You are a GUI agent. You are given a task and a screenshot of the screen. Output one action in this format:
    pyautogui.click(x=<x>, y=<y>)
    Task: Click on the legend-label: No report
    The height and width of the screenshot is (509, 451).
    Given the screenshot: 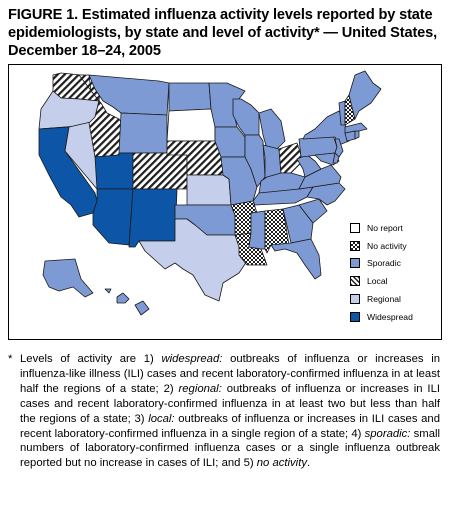 What is the action you would take?
    pyautogui.click(x=385, y=227)
    